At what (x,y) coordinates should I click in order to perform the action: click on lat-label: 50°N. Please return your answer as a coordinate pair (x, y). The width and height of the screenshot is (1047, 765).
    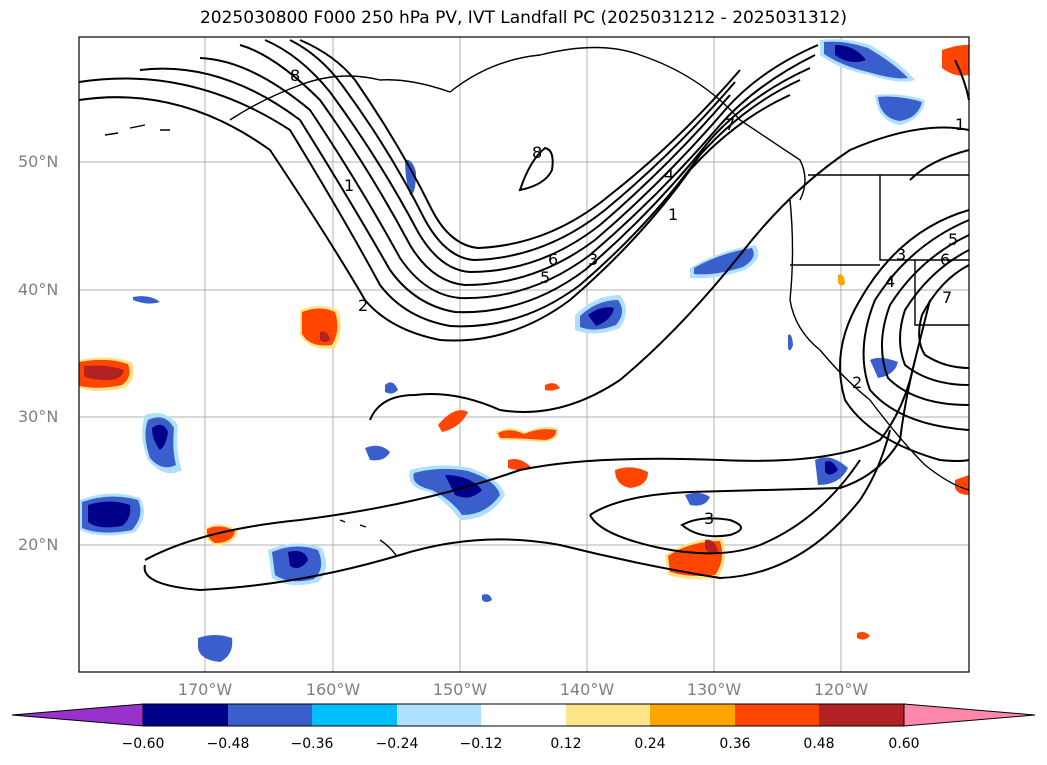
    Looking at the image, I should click on (38, 161).